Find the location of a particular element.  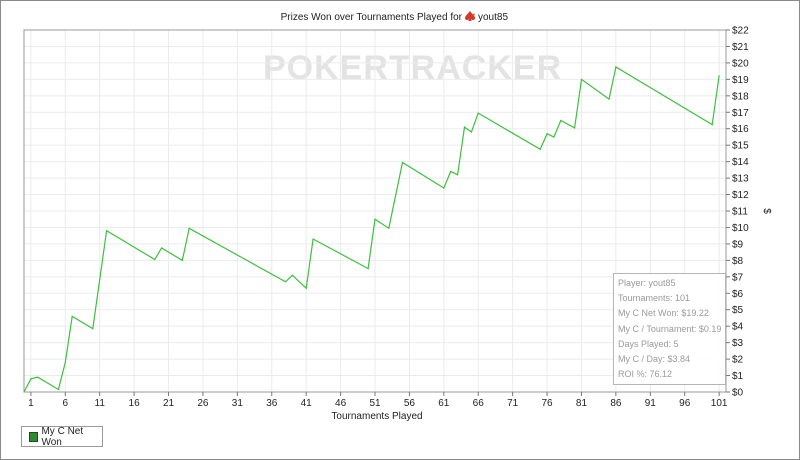

x-tick-label: 11 is located at coordinates (100, 403).